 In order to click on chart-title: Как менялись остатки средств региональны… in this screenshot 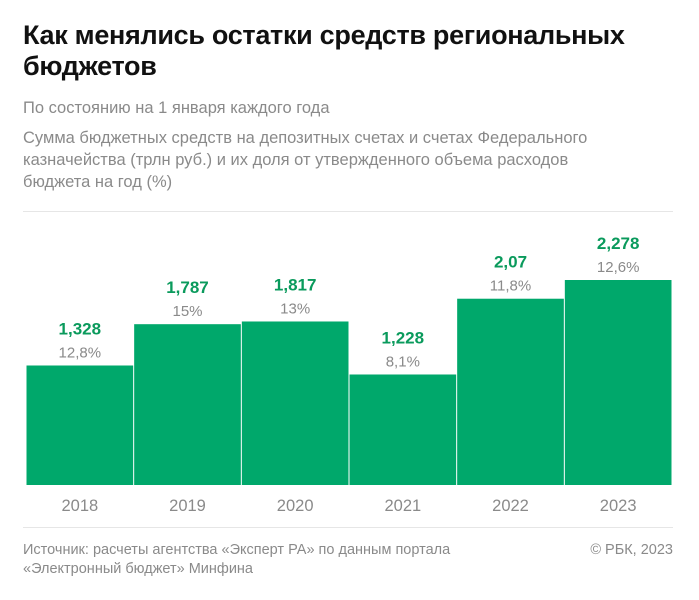, I will do `click(324, 50)`.